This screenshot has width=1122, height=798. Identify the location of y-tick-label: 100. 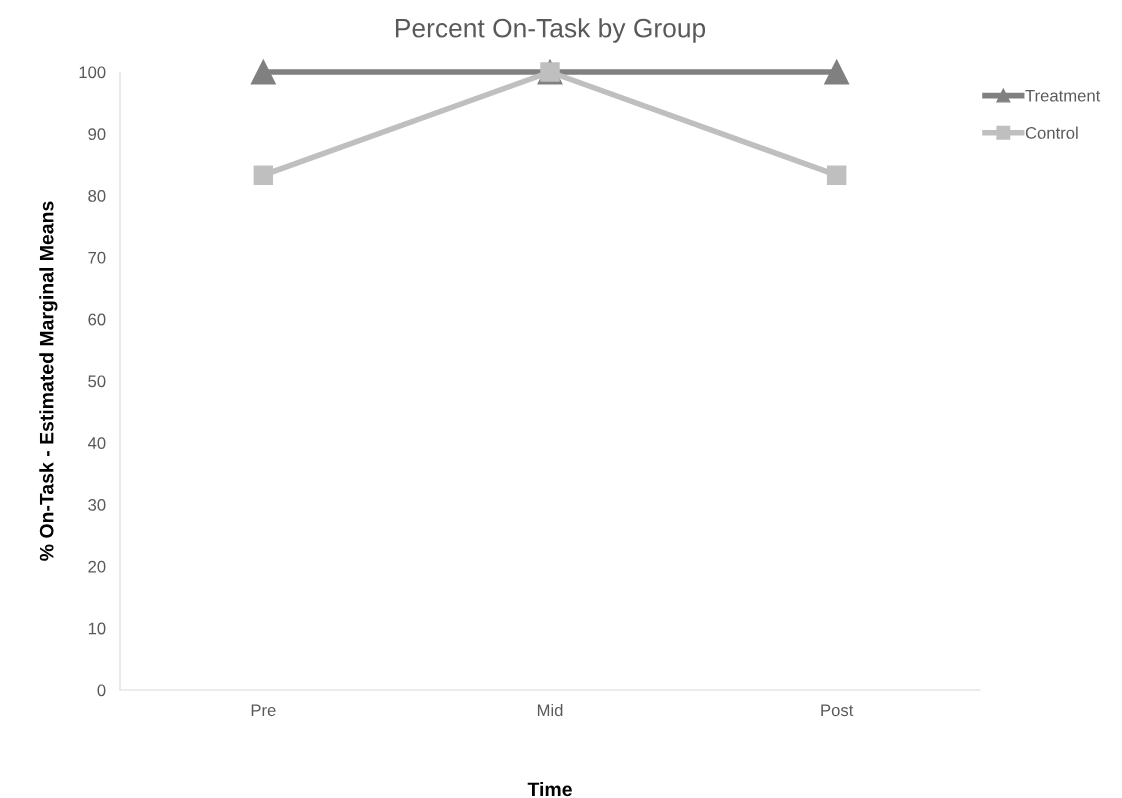
(92, 72).